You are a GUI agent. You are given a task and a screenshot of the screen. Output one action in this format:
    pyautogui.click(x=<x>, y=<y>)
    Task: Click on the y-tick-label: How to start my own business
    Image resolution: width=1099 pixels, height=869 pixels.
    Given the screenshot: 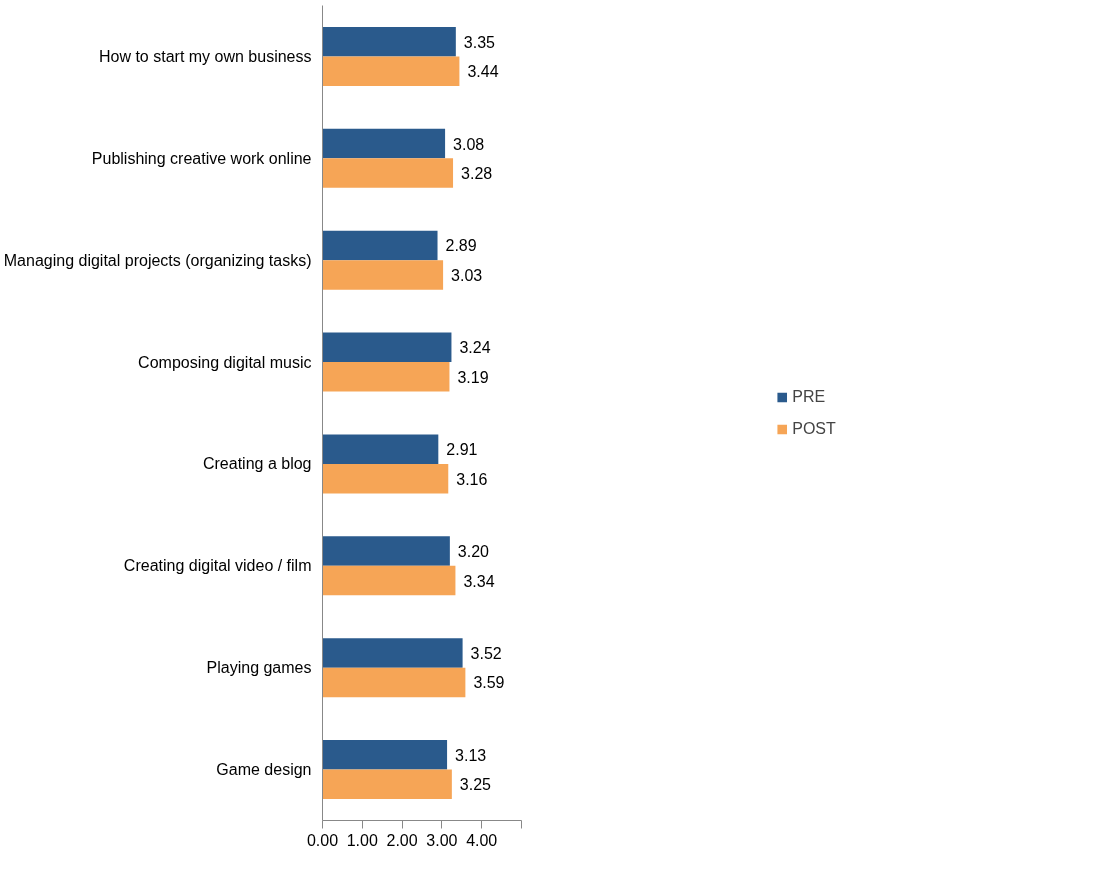 What is the action you would take?
    pyautogui.click(x=205, y=56)
    